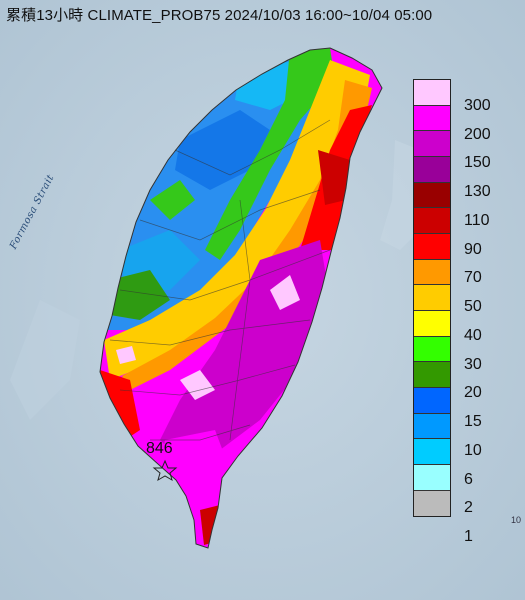 Image resolution: width=525 pixels, height=600 pixels. What do you see at coordinates (432, 503) in the screenshot?
I see `legend-swatch-none` at bounding box center [432, 503].